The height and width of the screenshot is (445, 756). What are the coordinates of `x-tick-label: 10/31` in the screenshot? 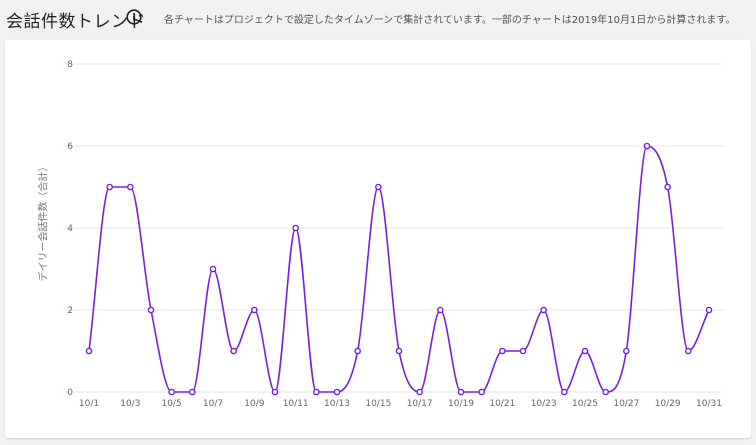 It's located at (709, 404).